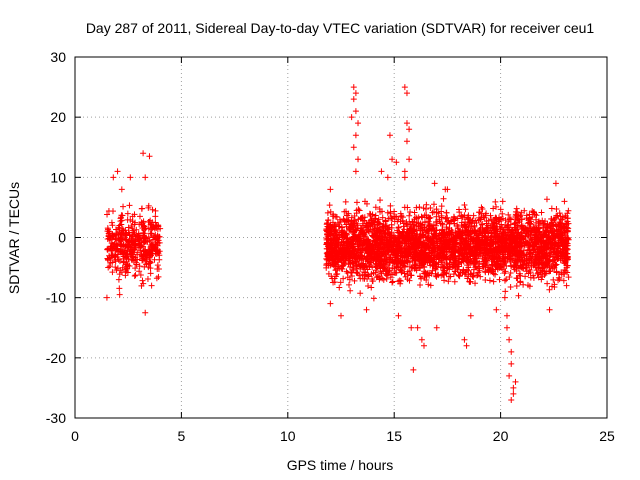 The height and width of the screenshot is (480, 640). What do you see at coordinates (288, 436) in the screenshot?
I see `x-tick-label: 10` at bounding box center [288, 436].